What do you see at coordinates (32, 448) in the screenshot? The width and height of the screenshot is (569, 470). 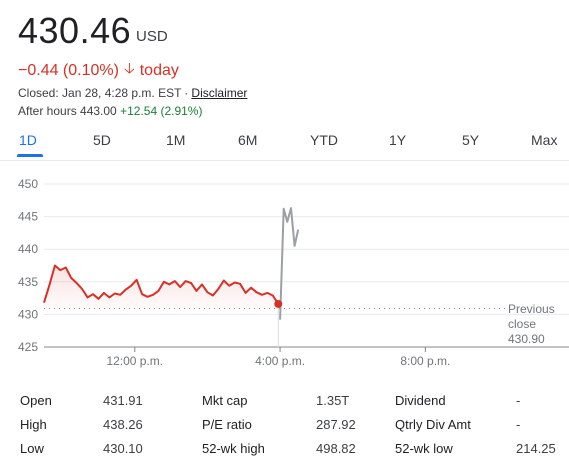 I see `stat-label: Low` at bounding box center [32, 448].